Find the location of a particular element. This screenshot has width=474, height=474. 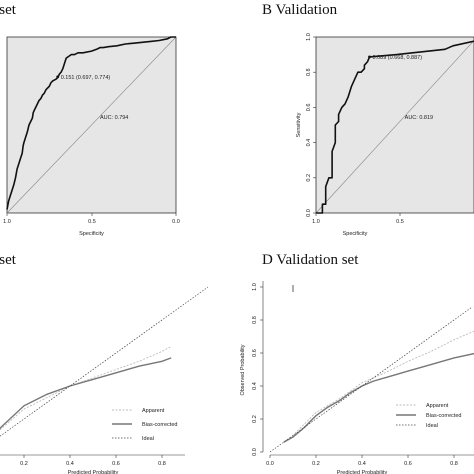

y-axis-label: Sensitivity is located at coordinates (299, 124).